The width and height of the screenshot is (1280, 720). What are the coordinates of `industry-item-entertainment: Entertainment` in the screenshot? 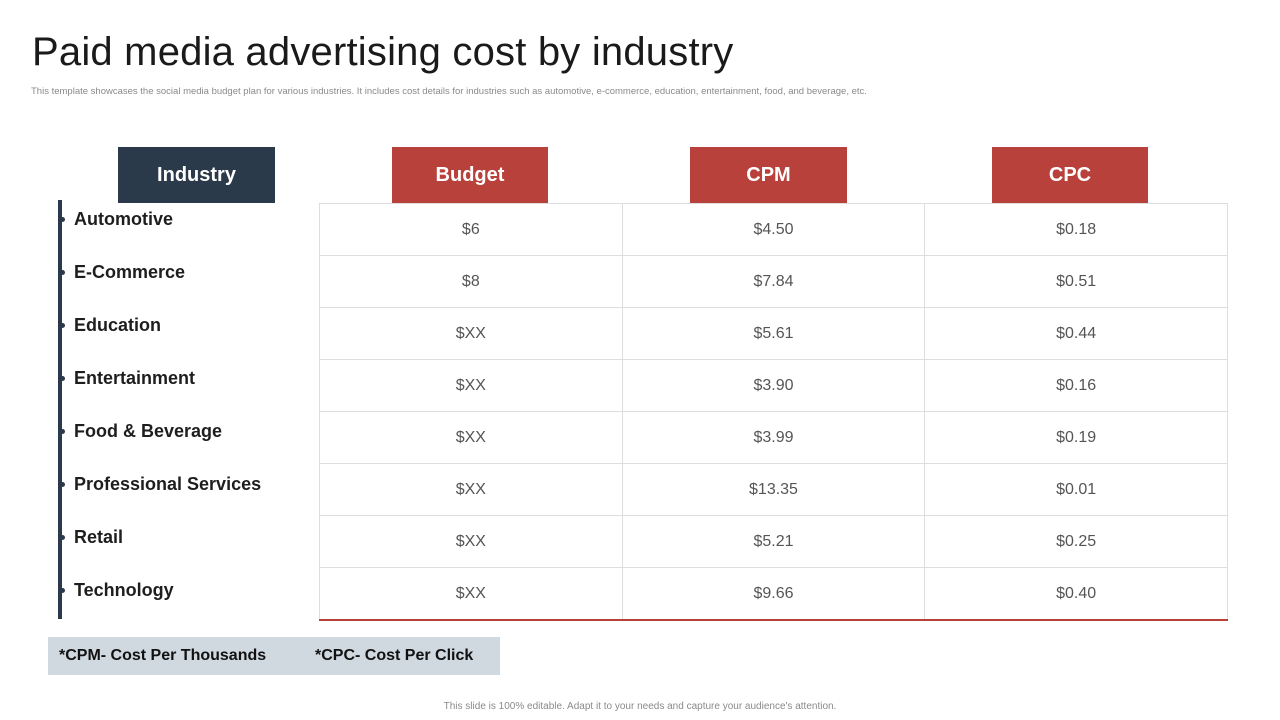 It's located at (127, 378).